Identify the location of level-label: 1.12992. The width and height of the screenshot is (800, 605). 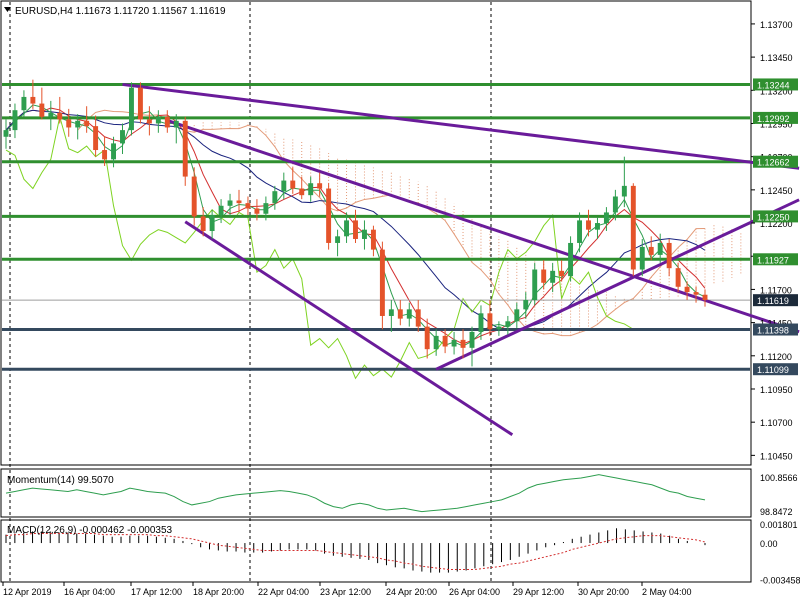
(775, 117).